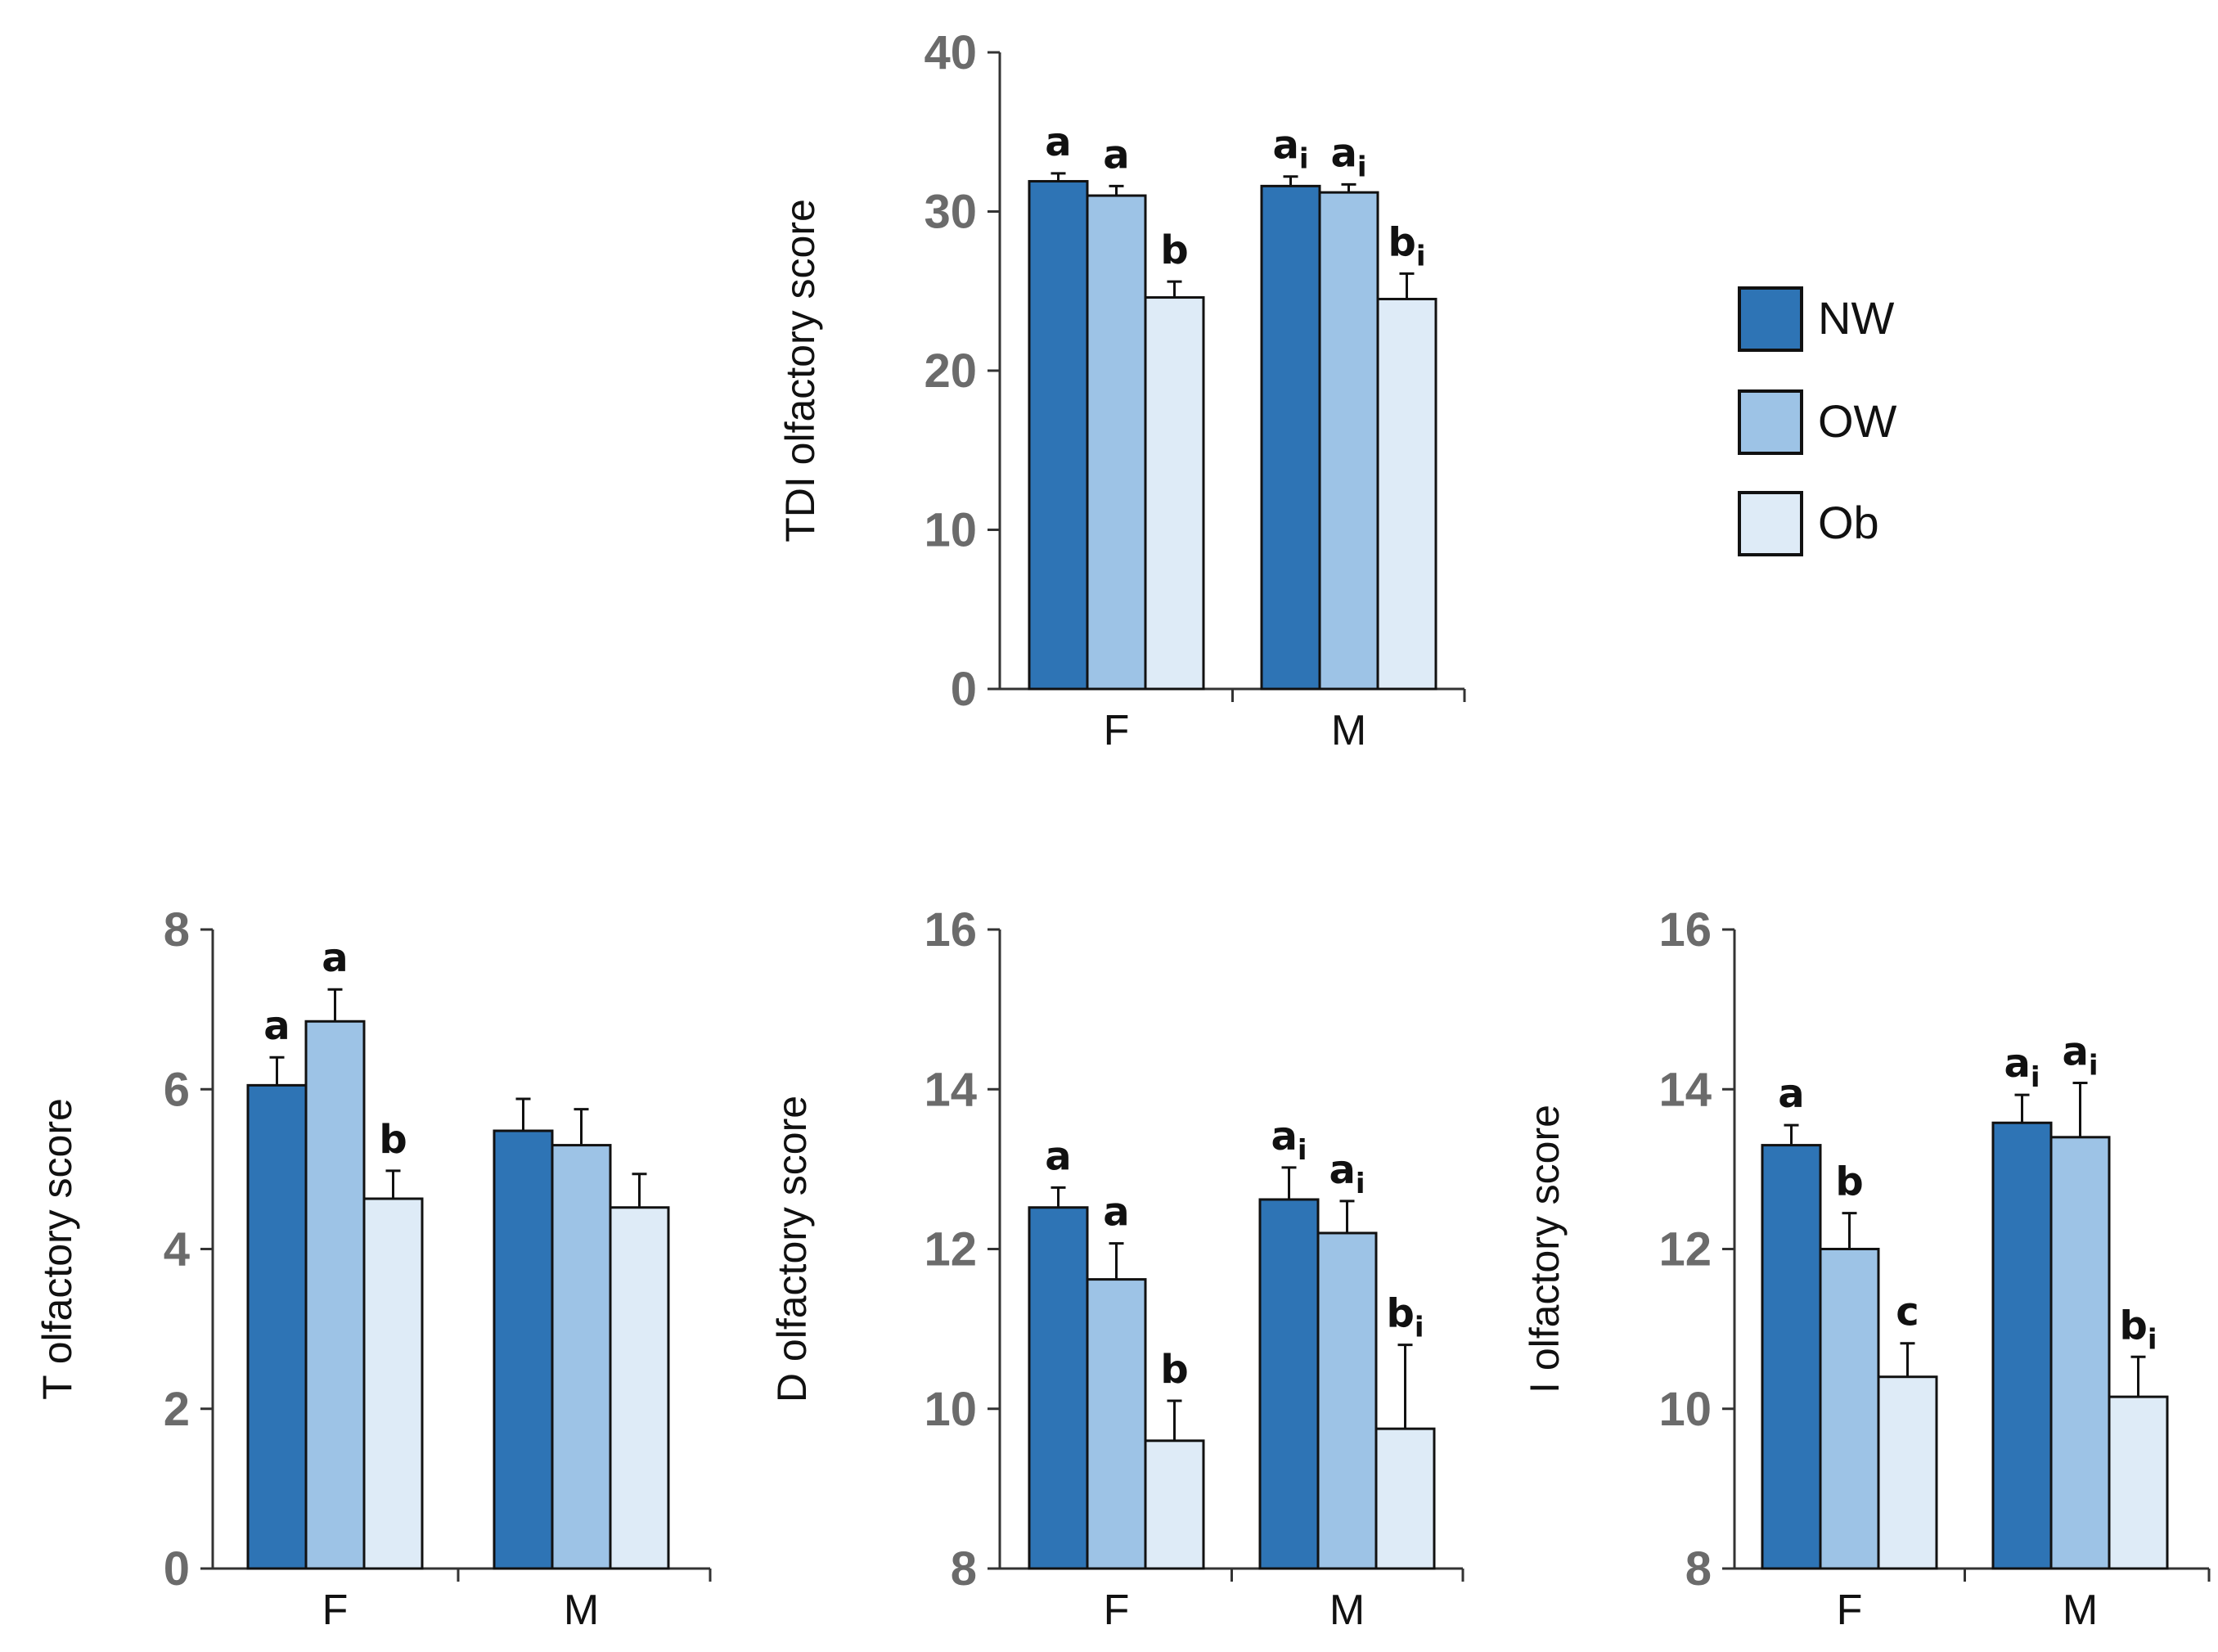 The height and width of the screenshot is (1652, 2218). Describe the element at coordinates (950, 212) in the screenshot. I see `y-tick-label: 30` at that location.